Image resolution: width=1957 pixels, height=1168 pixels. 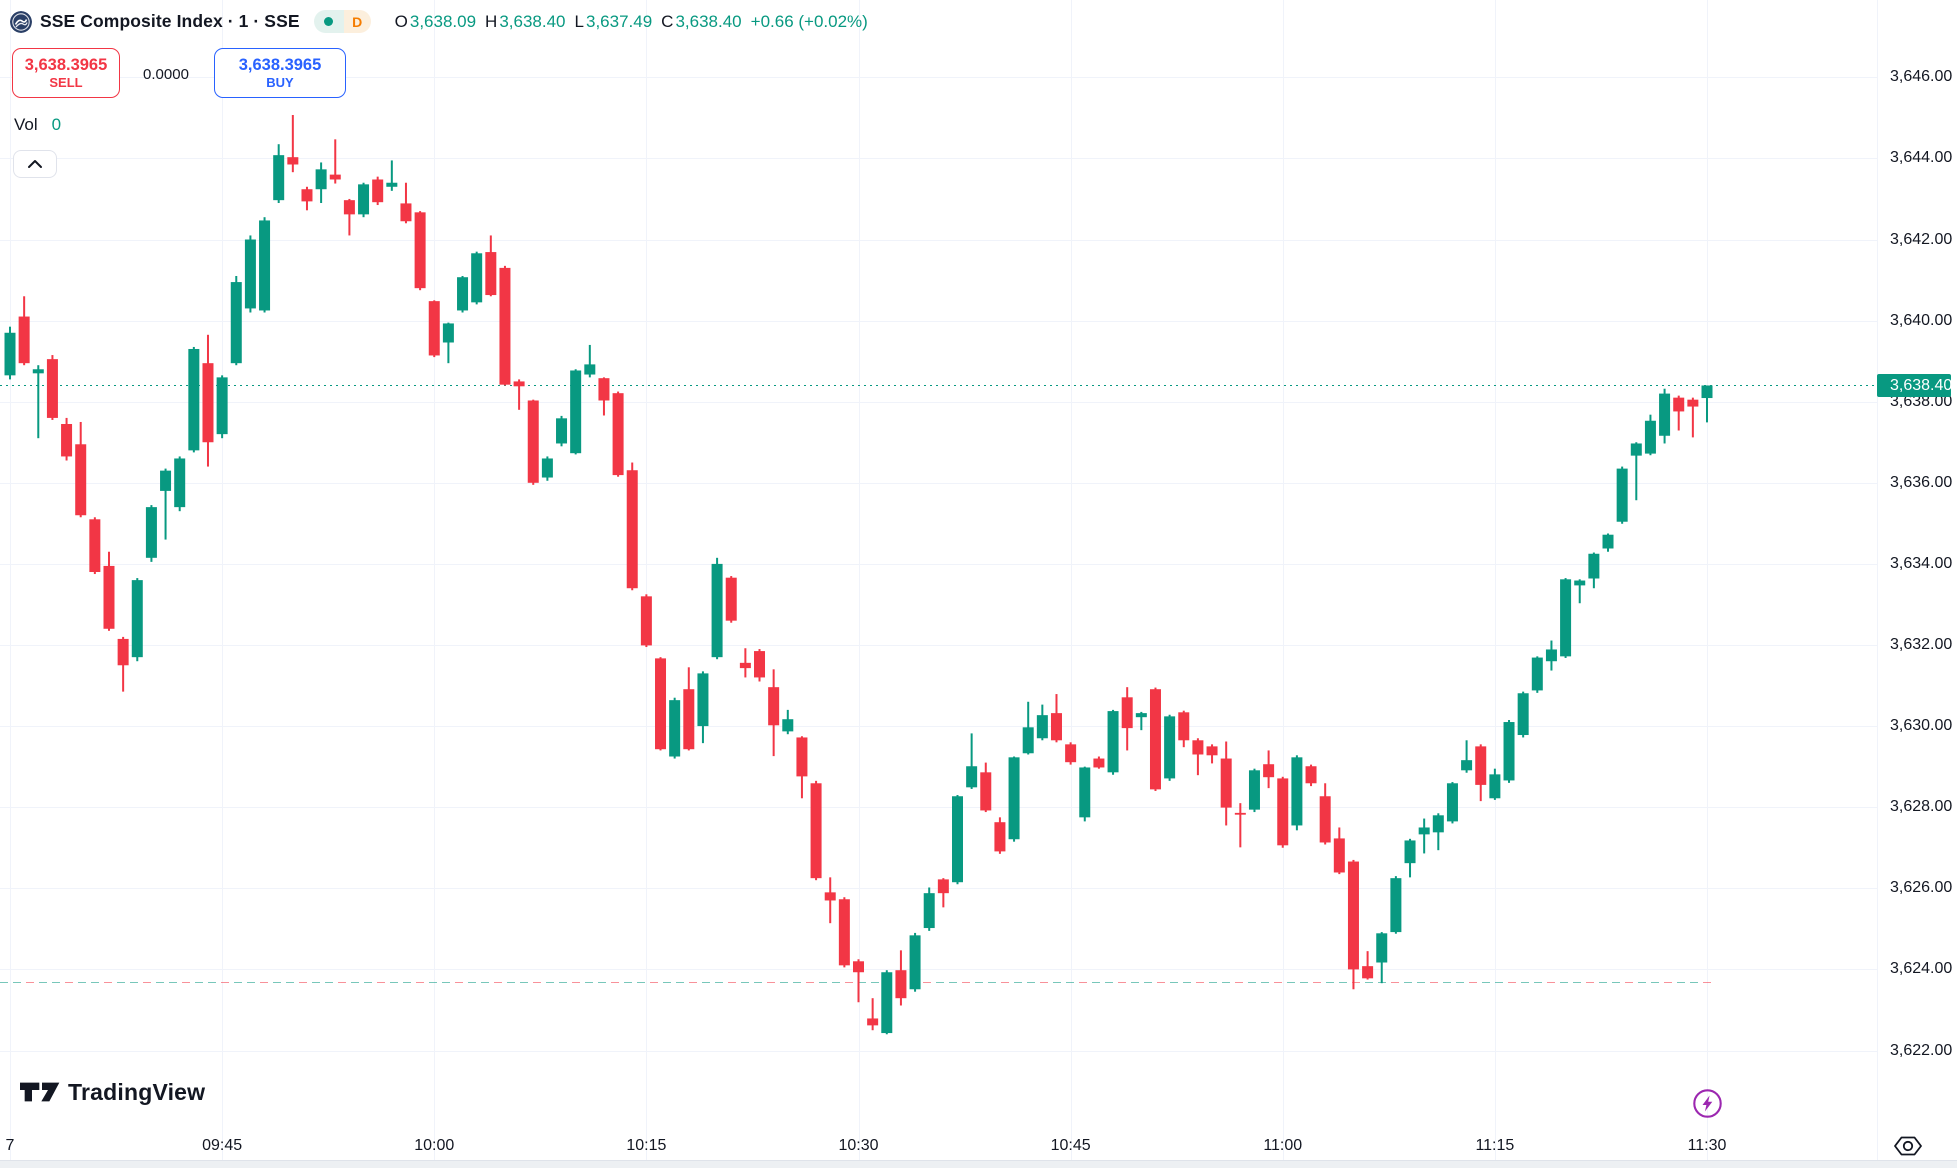 I want to click on tradingview-logo: TradingView, so click(x=112, y=1092).